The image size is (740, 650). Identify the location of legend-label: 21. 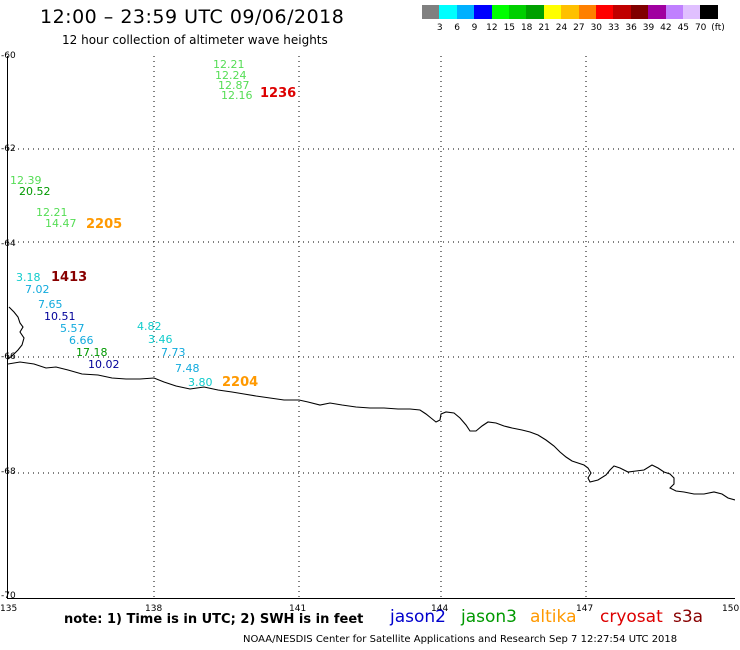
(544, 28).